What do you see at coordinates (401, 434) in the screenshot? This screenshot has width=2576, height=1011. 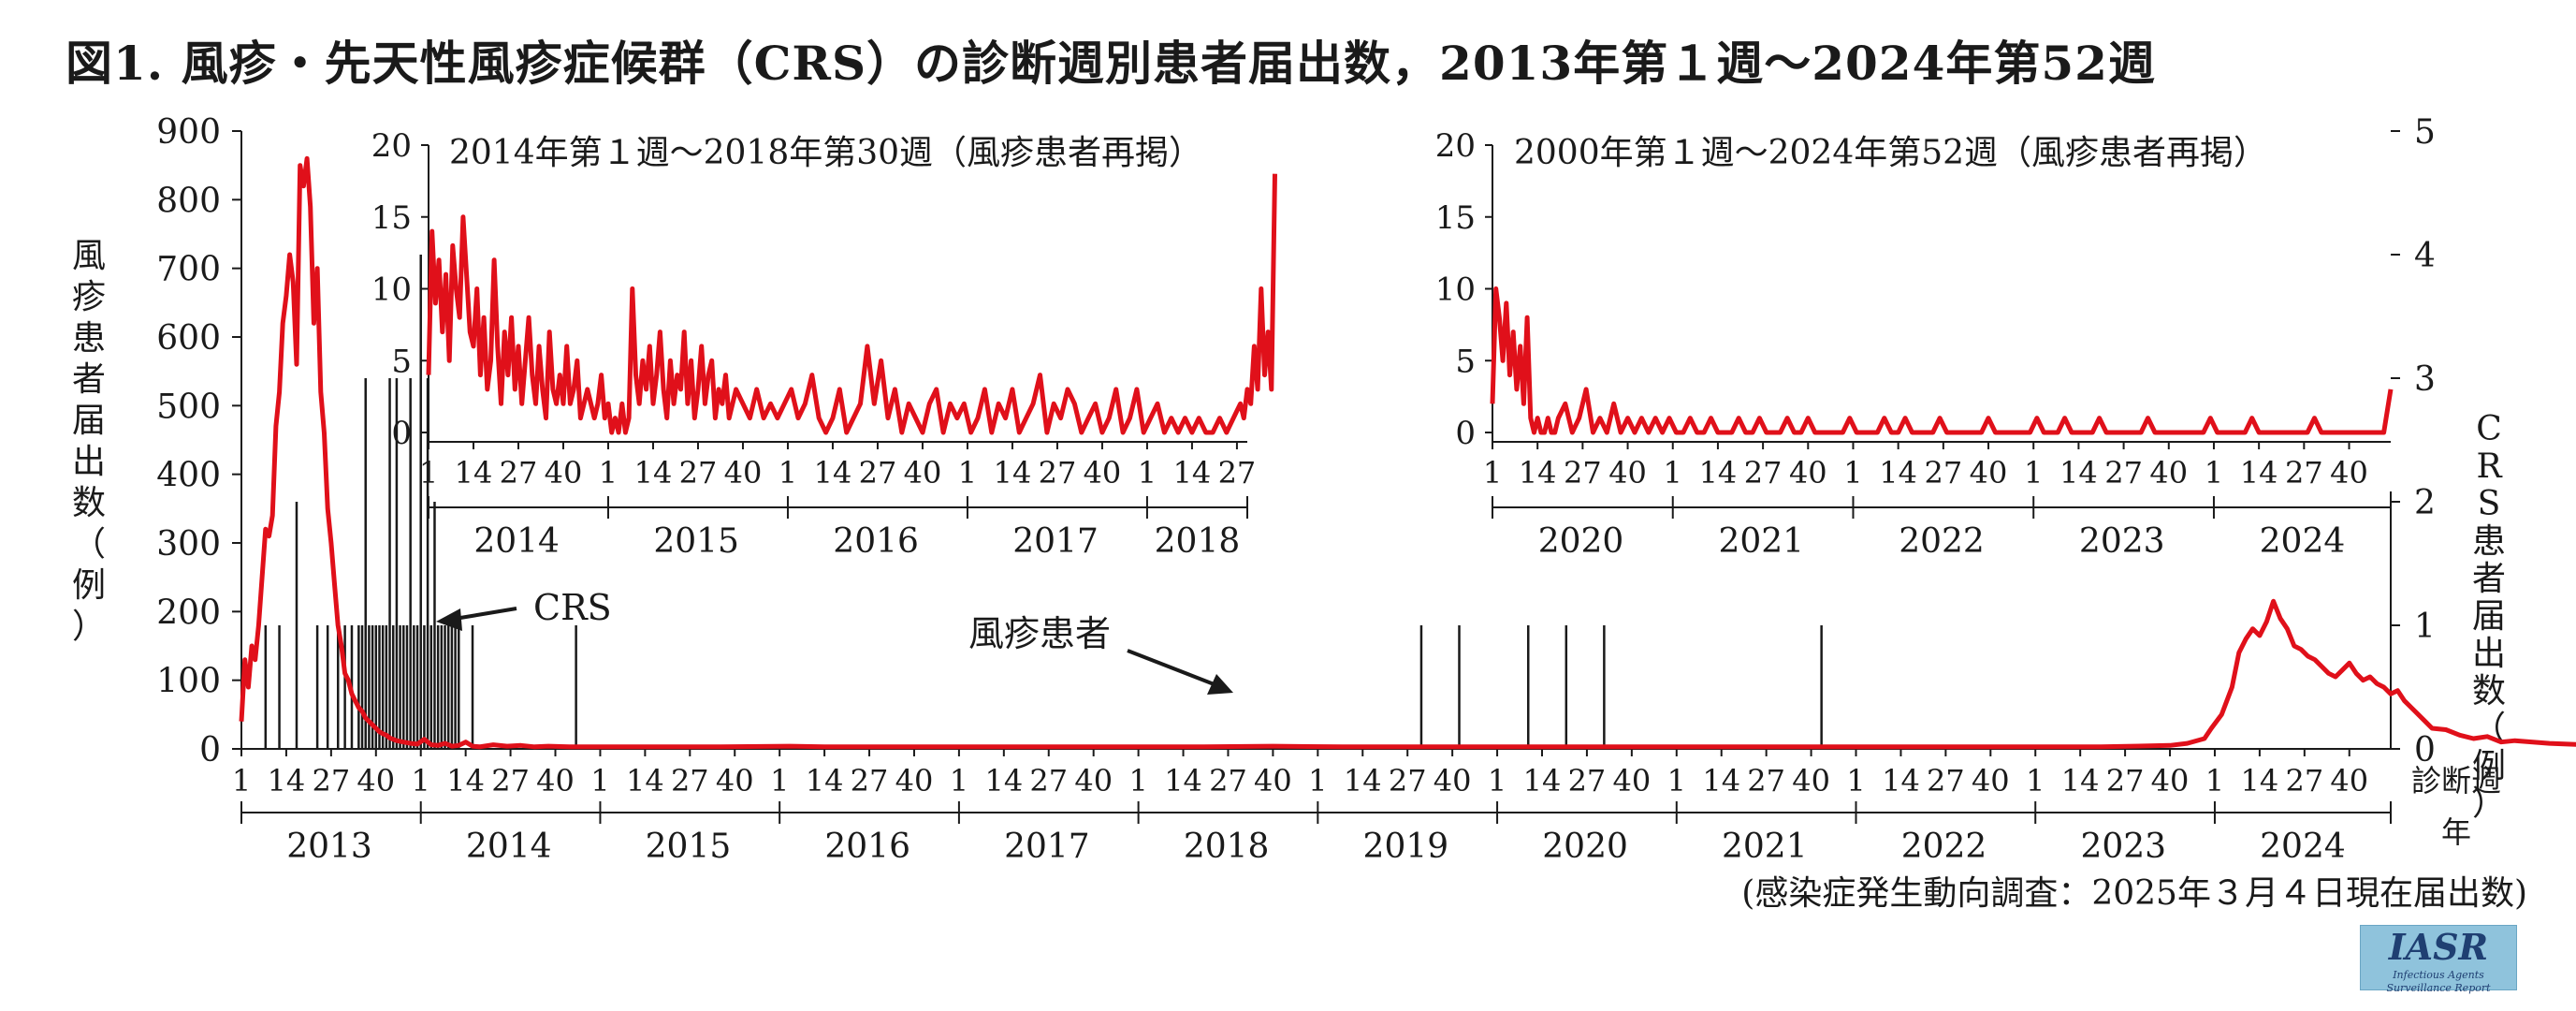 I see `inset-y-tick-label: 0` at bounding box center [401, 434].